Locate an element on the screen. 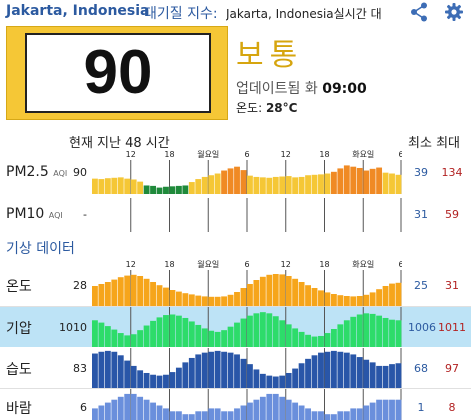 This screenshot has height=420, width=471. aqi-panel: 90 is located at coordinates (117, 73).